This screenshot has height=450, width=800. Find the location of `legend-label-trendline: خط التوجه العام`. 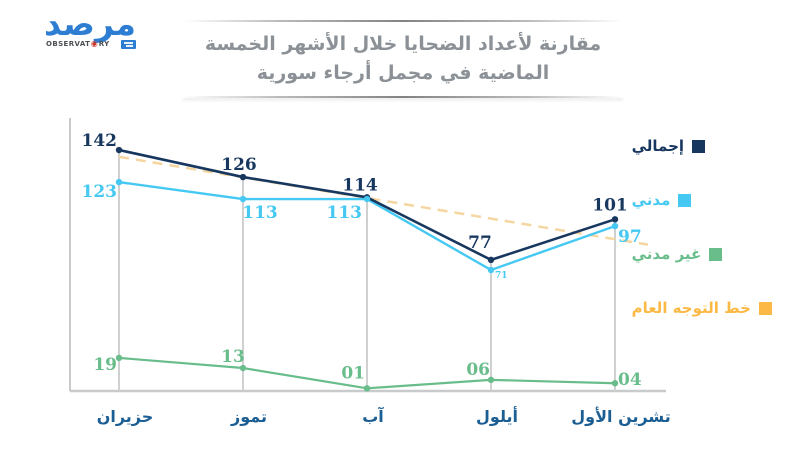

legend-label-trendline: خط التوجه العام is located at coordinates (691, 308).